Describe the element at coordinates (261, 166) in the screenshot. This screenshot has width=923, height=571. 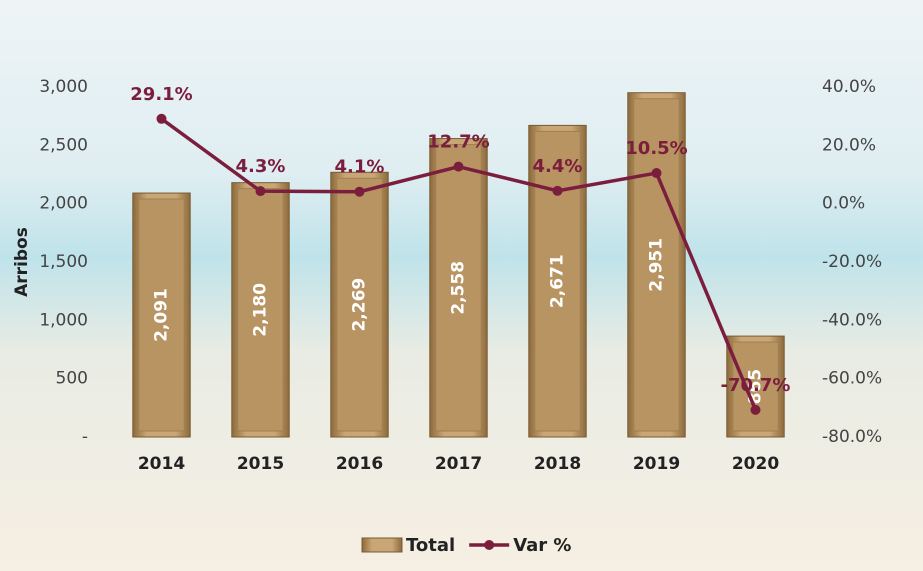
I see `value-label: 4.3%` at that location.